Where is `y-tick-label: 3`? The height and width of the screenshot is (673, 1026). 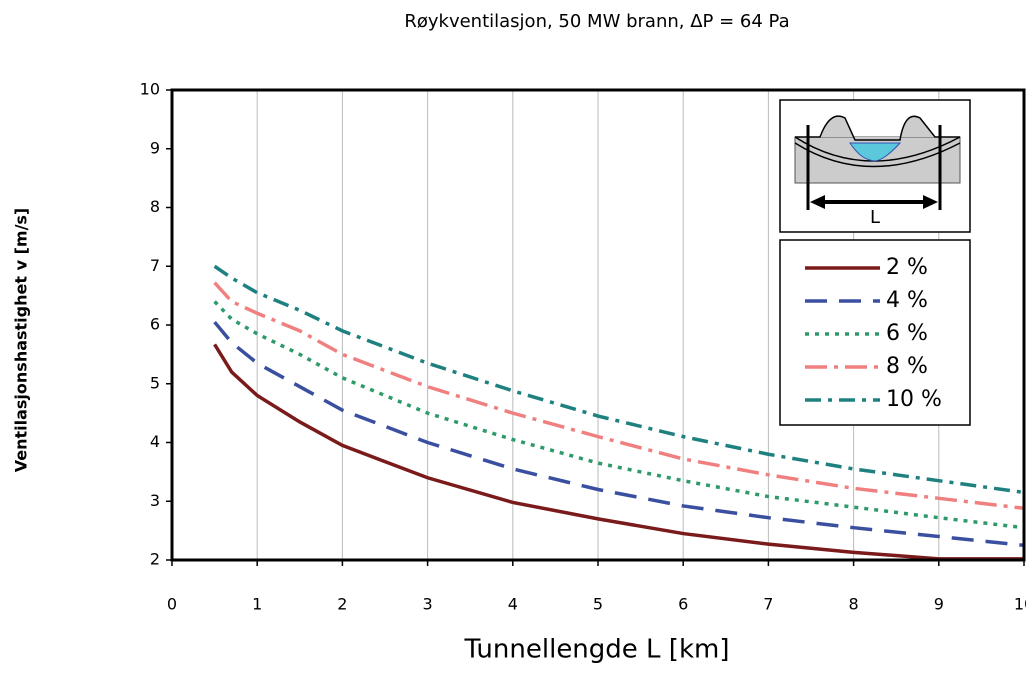 y-tick-label: 3 is located at coordinates (155, 500).